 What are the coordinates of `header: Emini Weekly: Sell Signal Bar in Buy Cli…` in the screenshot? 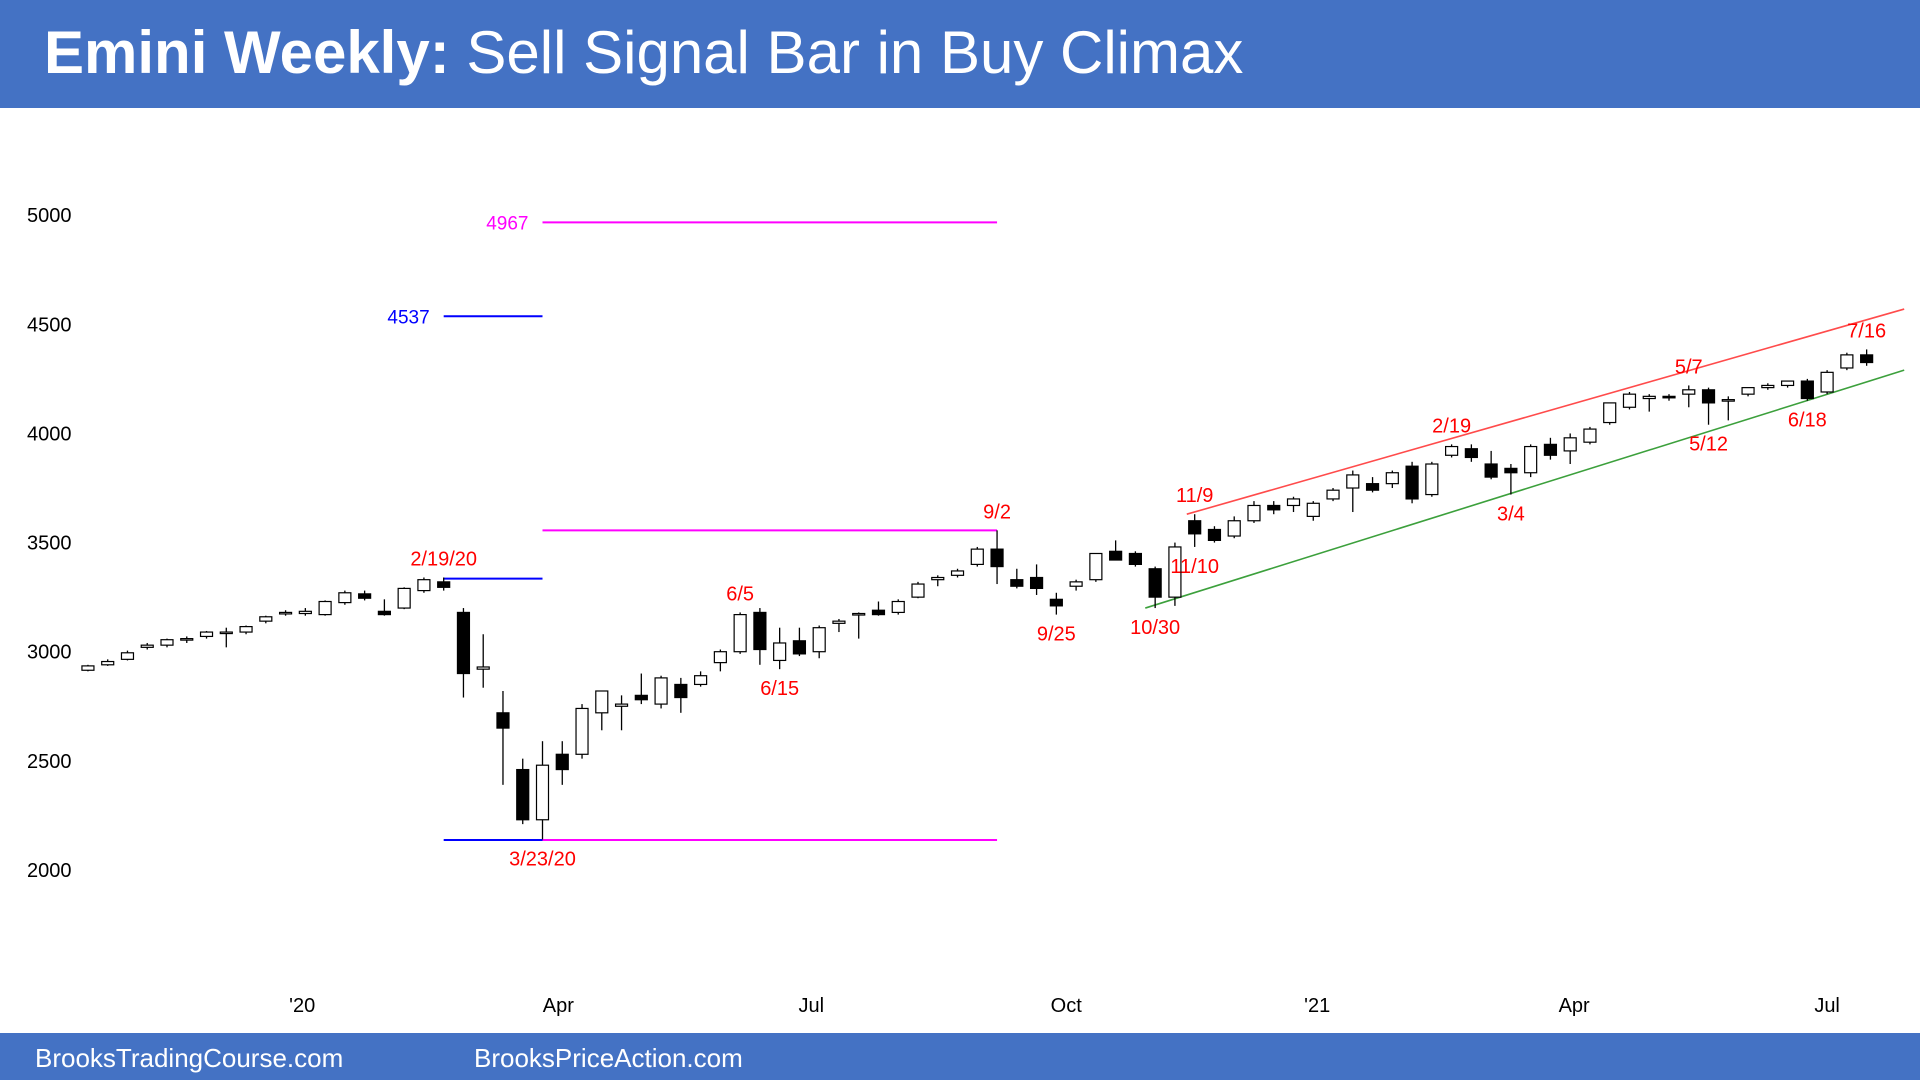 It's located at (960, 54).